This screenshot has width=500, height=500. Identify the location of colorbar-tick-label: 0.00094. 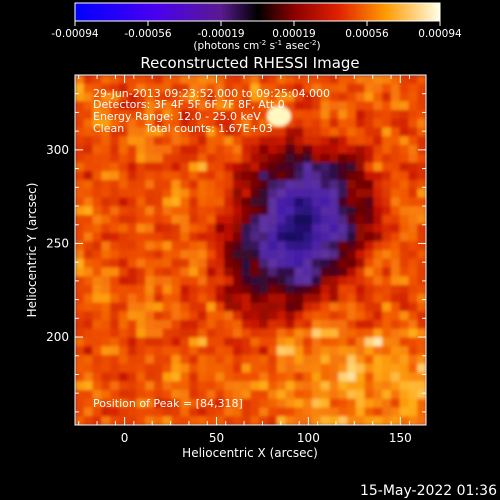
(440, 34).